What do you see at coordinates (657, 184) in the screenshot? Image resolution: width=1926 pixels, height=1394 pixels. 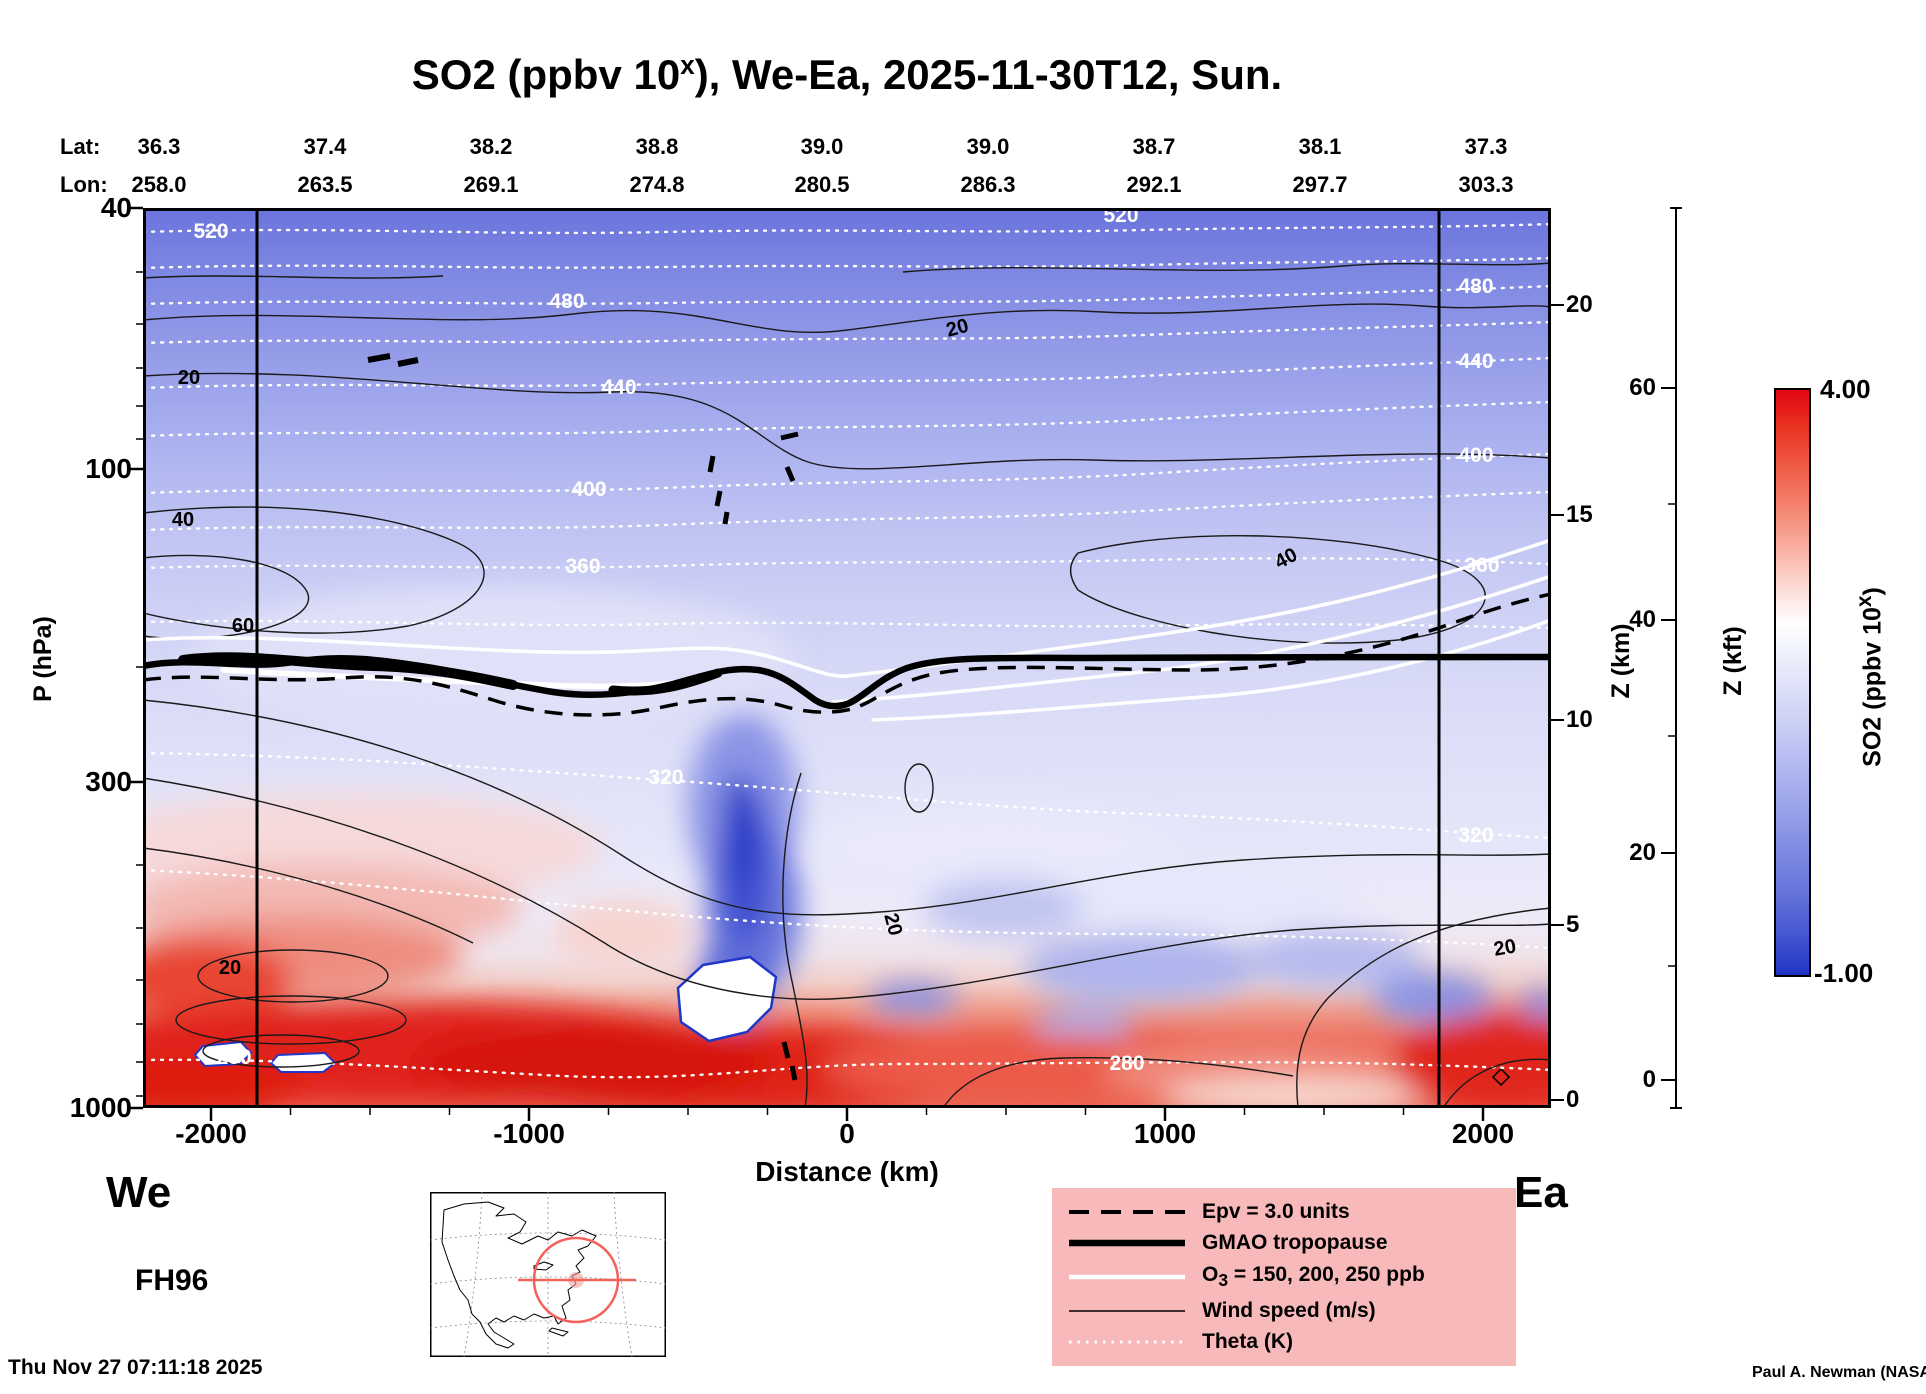 I see `lon-value: 274.8` at bounding box center [657, 184].